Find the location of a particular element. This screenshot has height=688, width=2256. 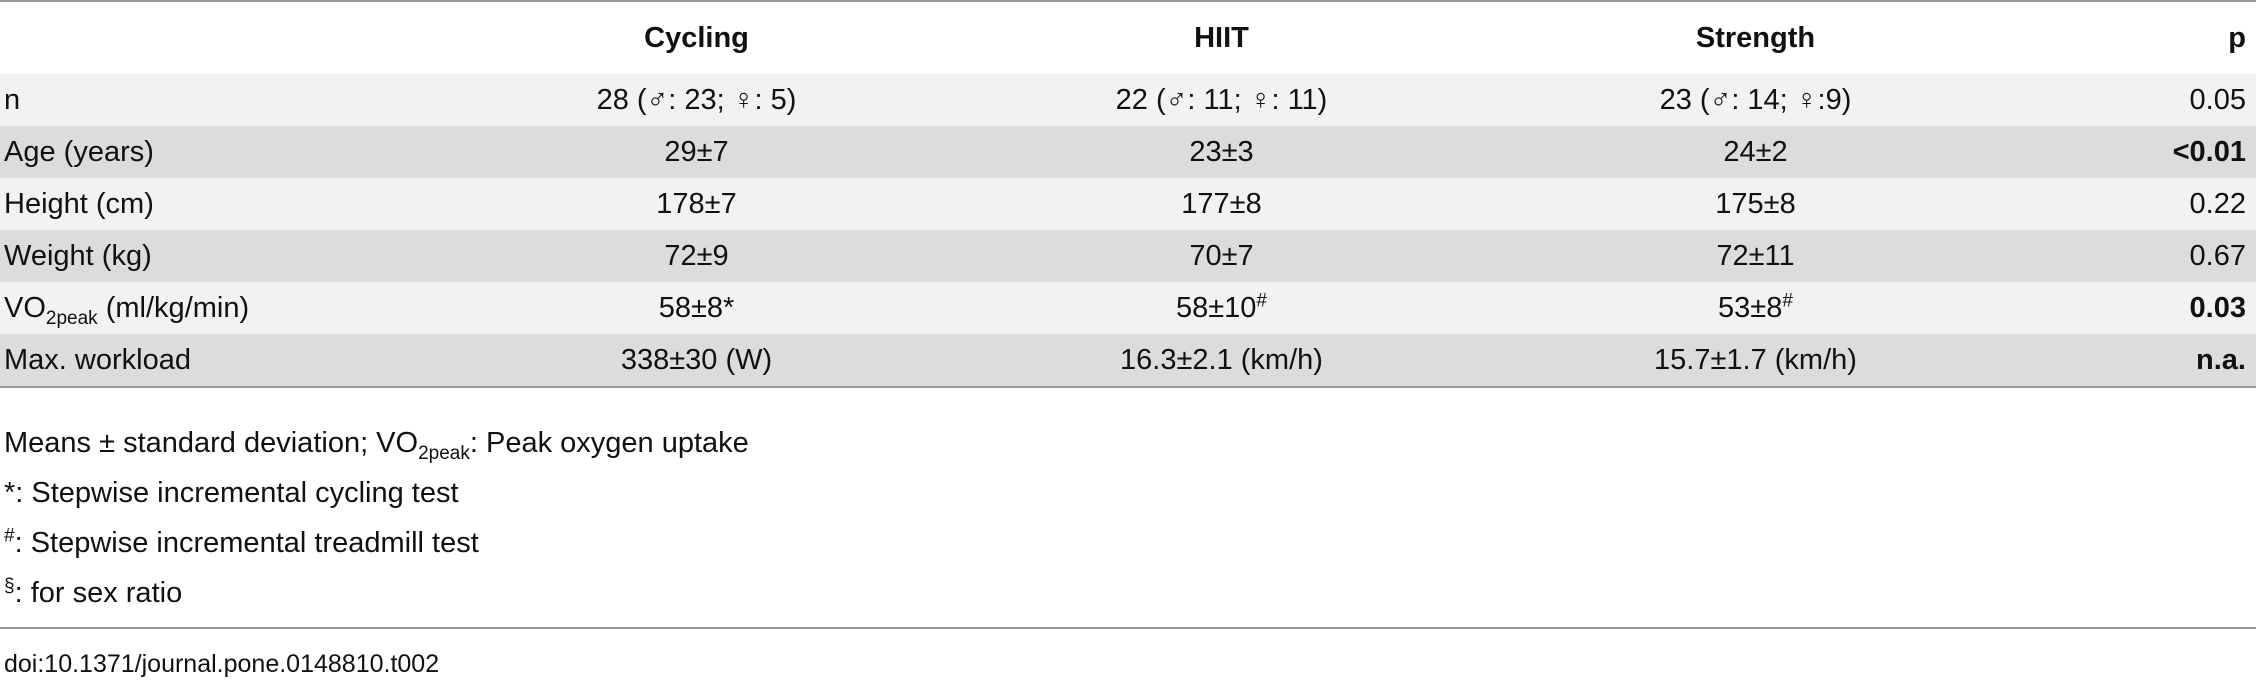

footnote: §: for sex ratio is located at coordinates (376, 593).